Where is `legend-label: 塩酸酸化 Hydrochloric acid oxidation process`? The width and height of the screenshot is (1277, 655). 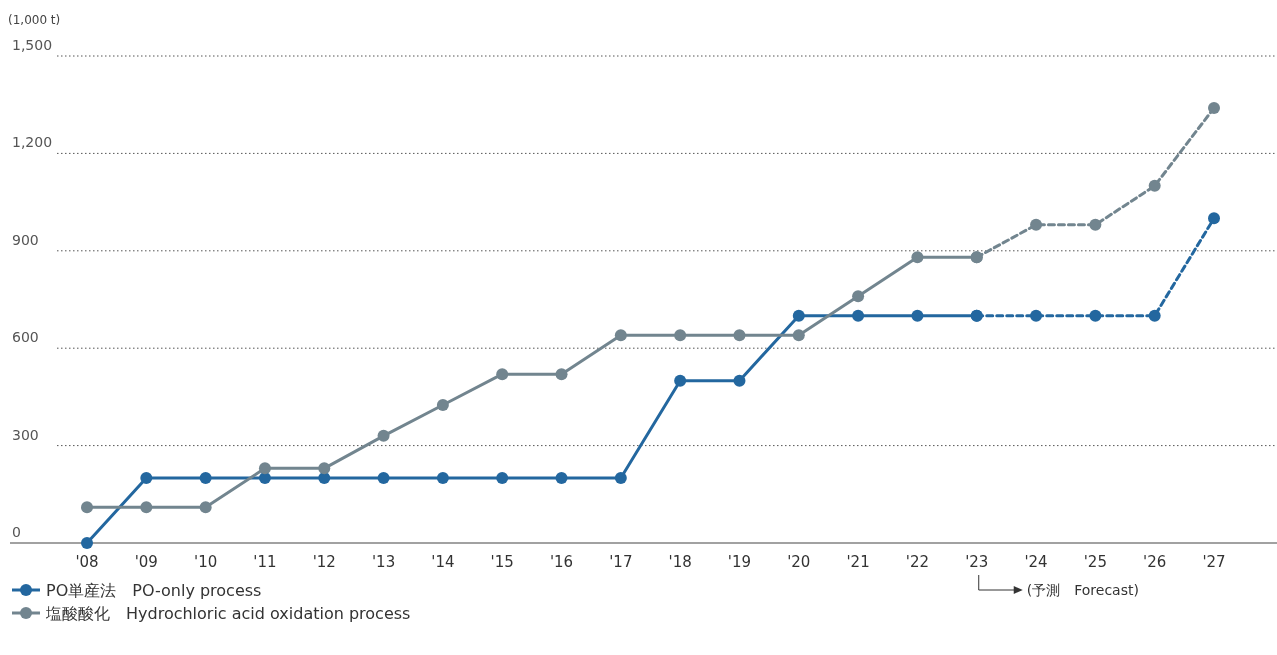 legend-label: 塩酸酸化 Hydrochloric acid oxidation process is located at coordinates (228, 613).